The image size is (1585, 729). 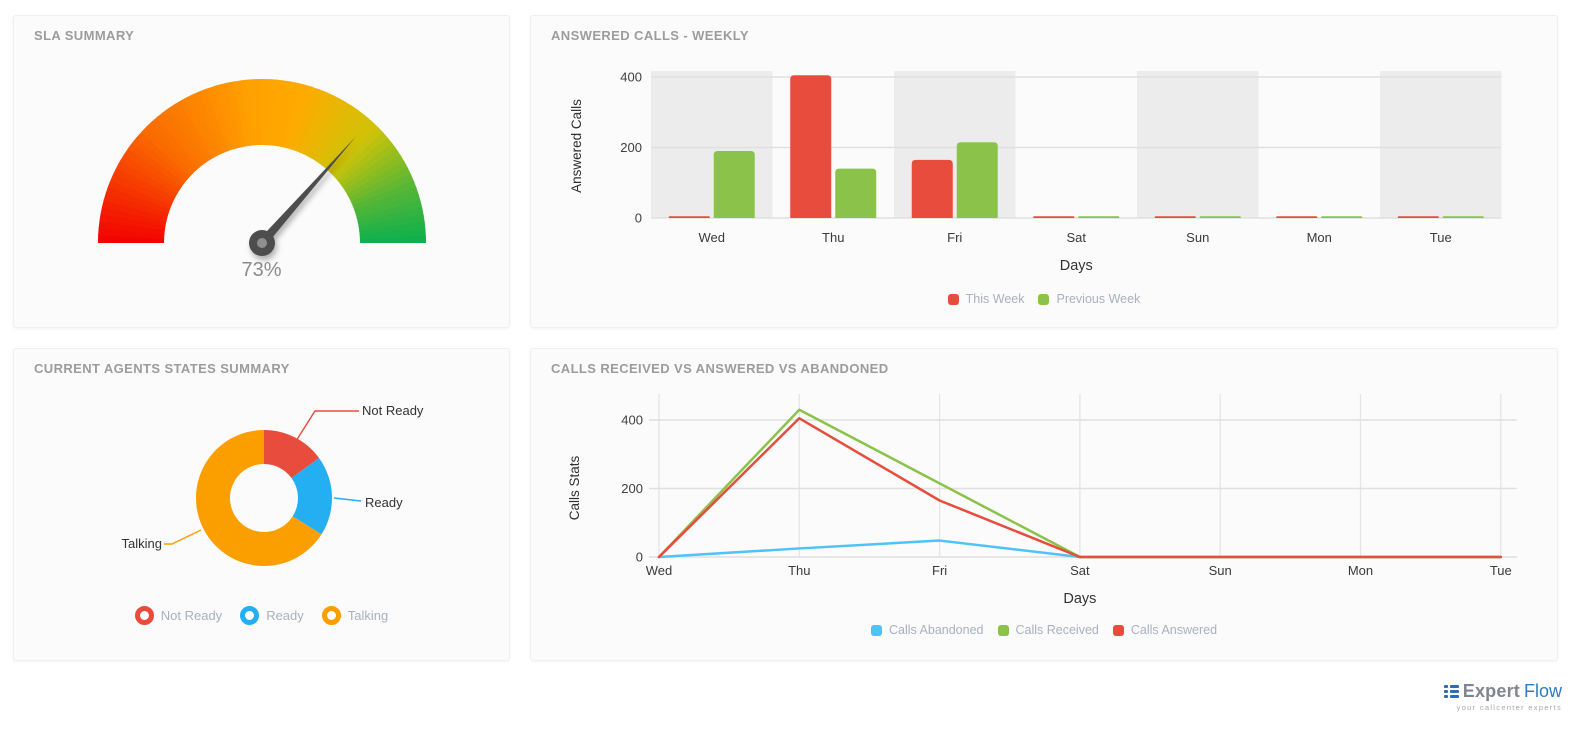 I want to click on expertflow-logo-icon, so click(x=1451, y=691).